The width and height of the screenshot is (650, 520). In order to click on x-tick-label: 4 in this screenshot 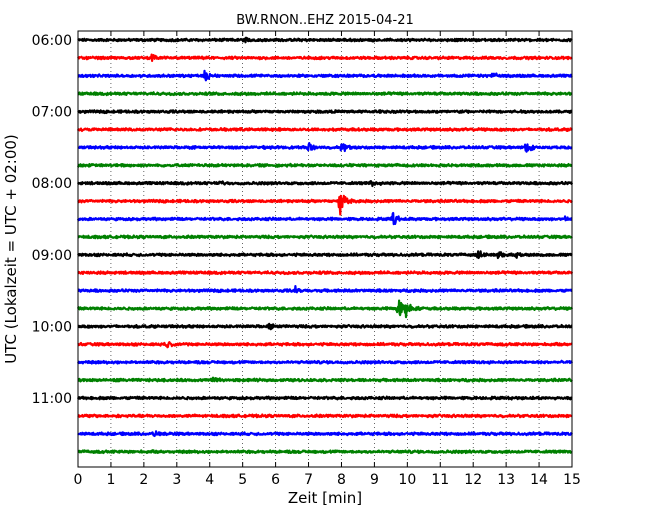, I will do `click(209, 480)`.